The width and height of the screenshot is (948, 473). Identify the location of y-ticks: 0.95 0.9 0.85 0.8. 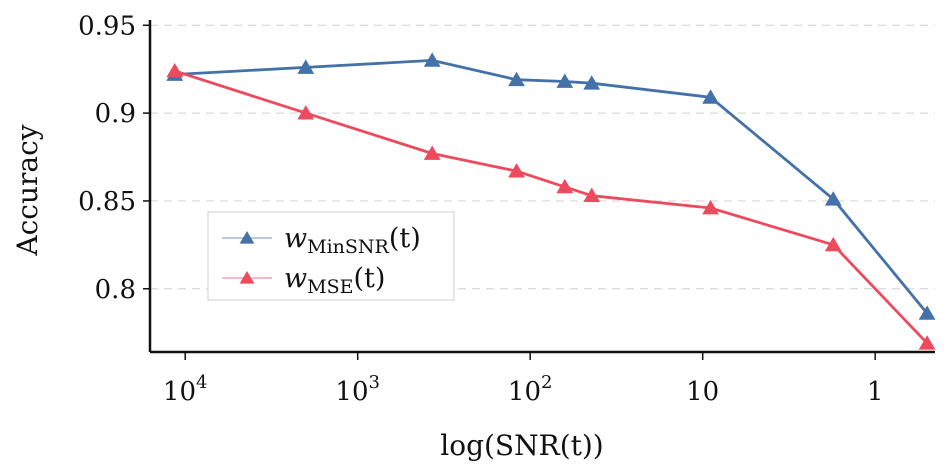
(114, 158).